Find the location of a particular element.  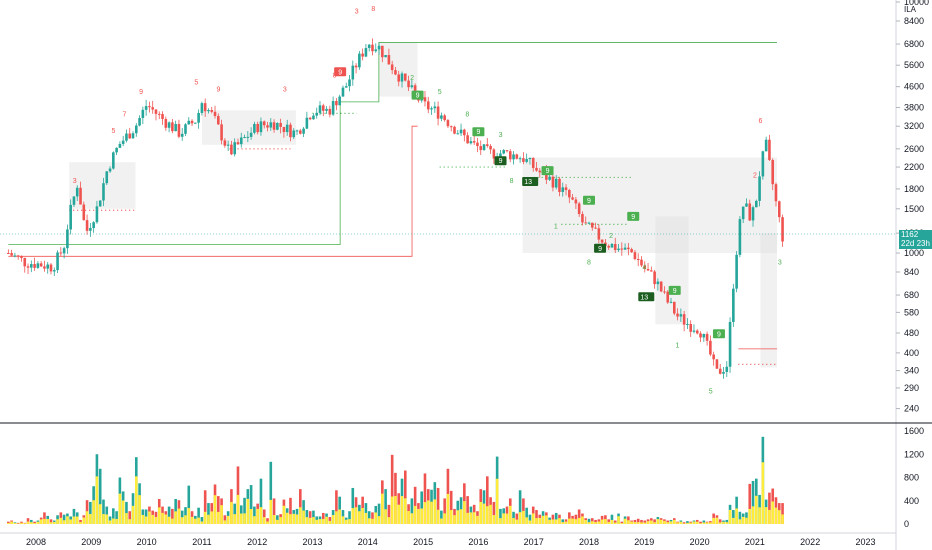

td-badge-label: 9 is located at coordinates (589, 201).